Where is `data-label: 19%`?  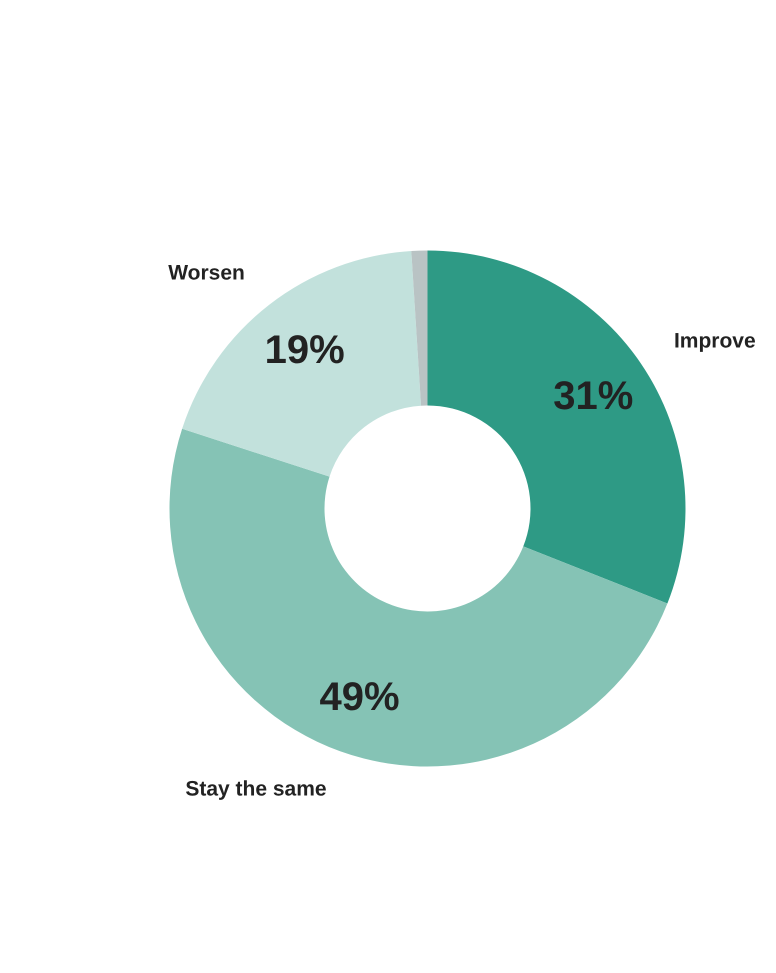 data-label: 19% is located at coordinates (304, 350).